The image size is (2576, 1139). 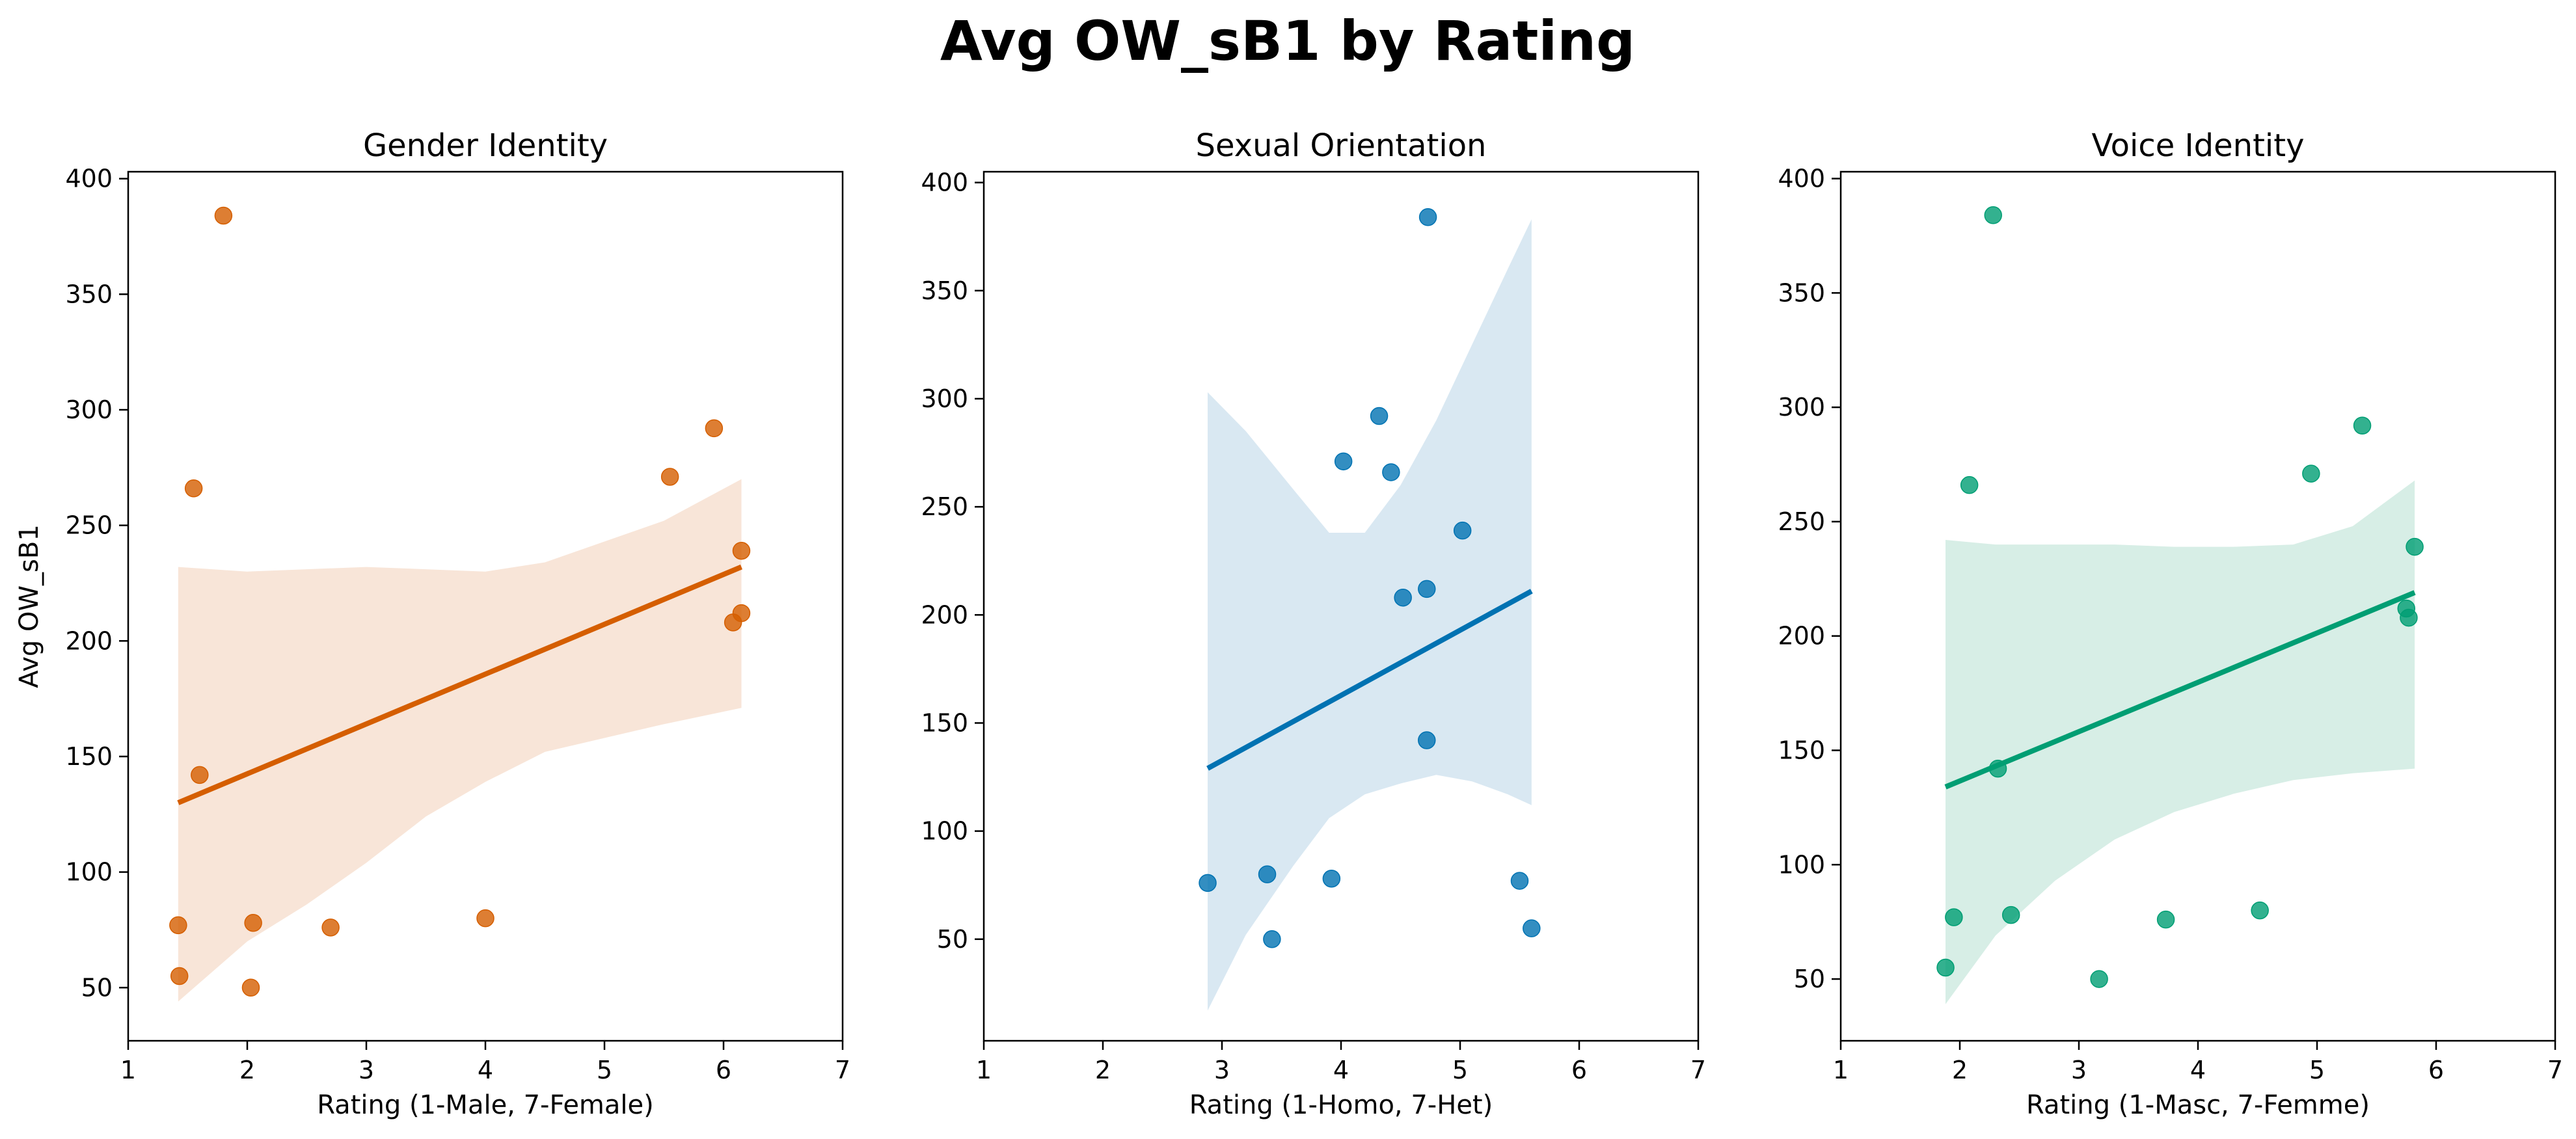 What do you see at coordinates (2198, 1105) in the screenshot?
I see `x-axis-label: Rating (1-Masc, 7-Femme)` at bounding box center [2198, 1105].